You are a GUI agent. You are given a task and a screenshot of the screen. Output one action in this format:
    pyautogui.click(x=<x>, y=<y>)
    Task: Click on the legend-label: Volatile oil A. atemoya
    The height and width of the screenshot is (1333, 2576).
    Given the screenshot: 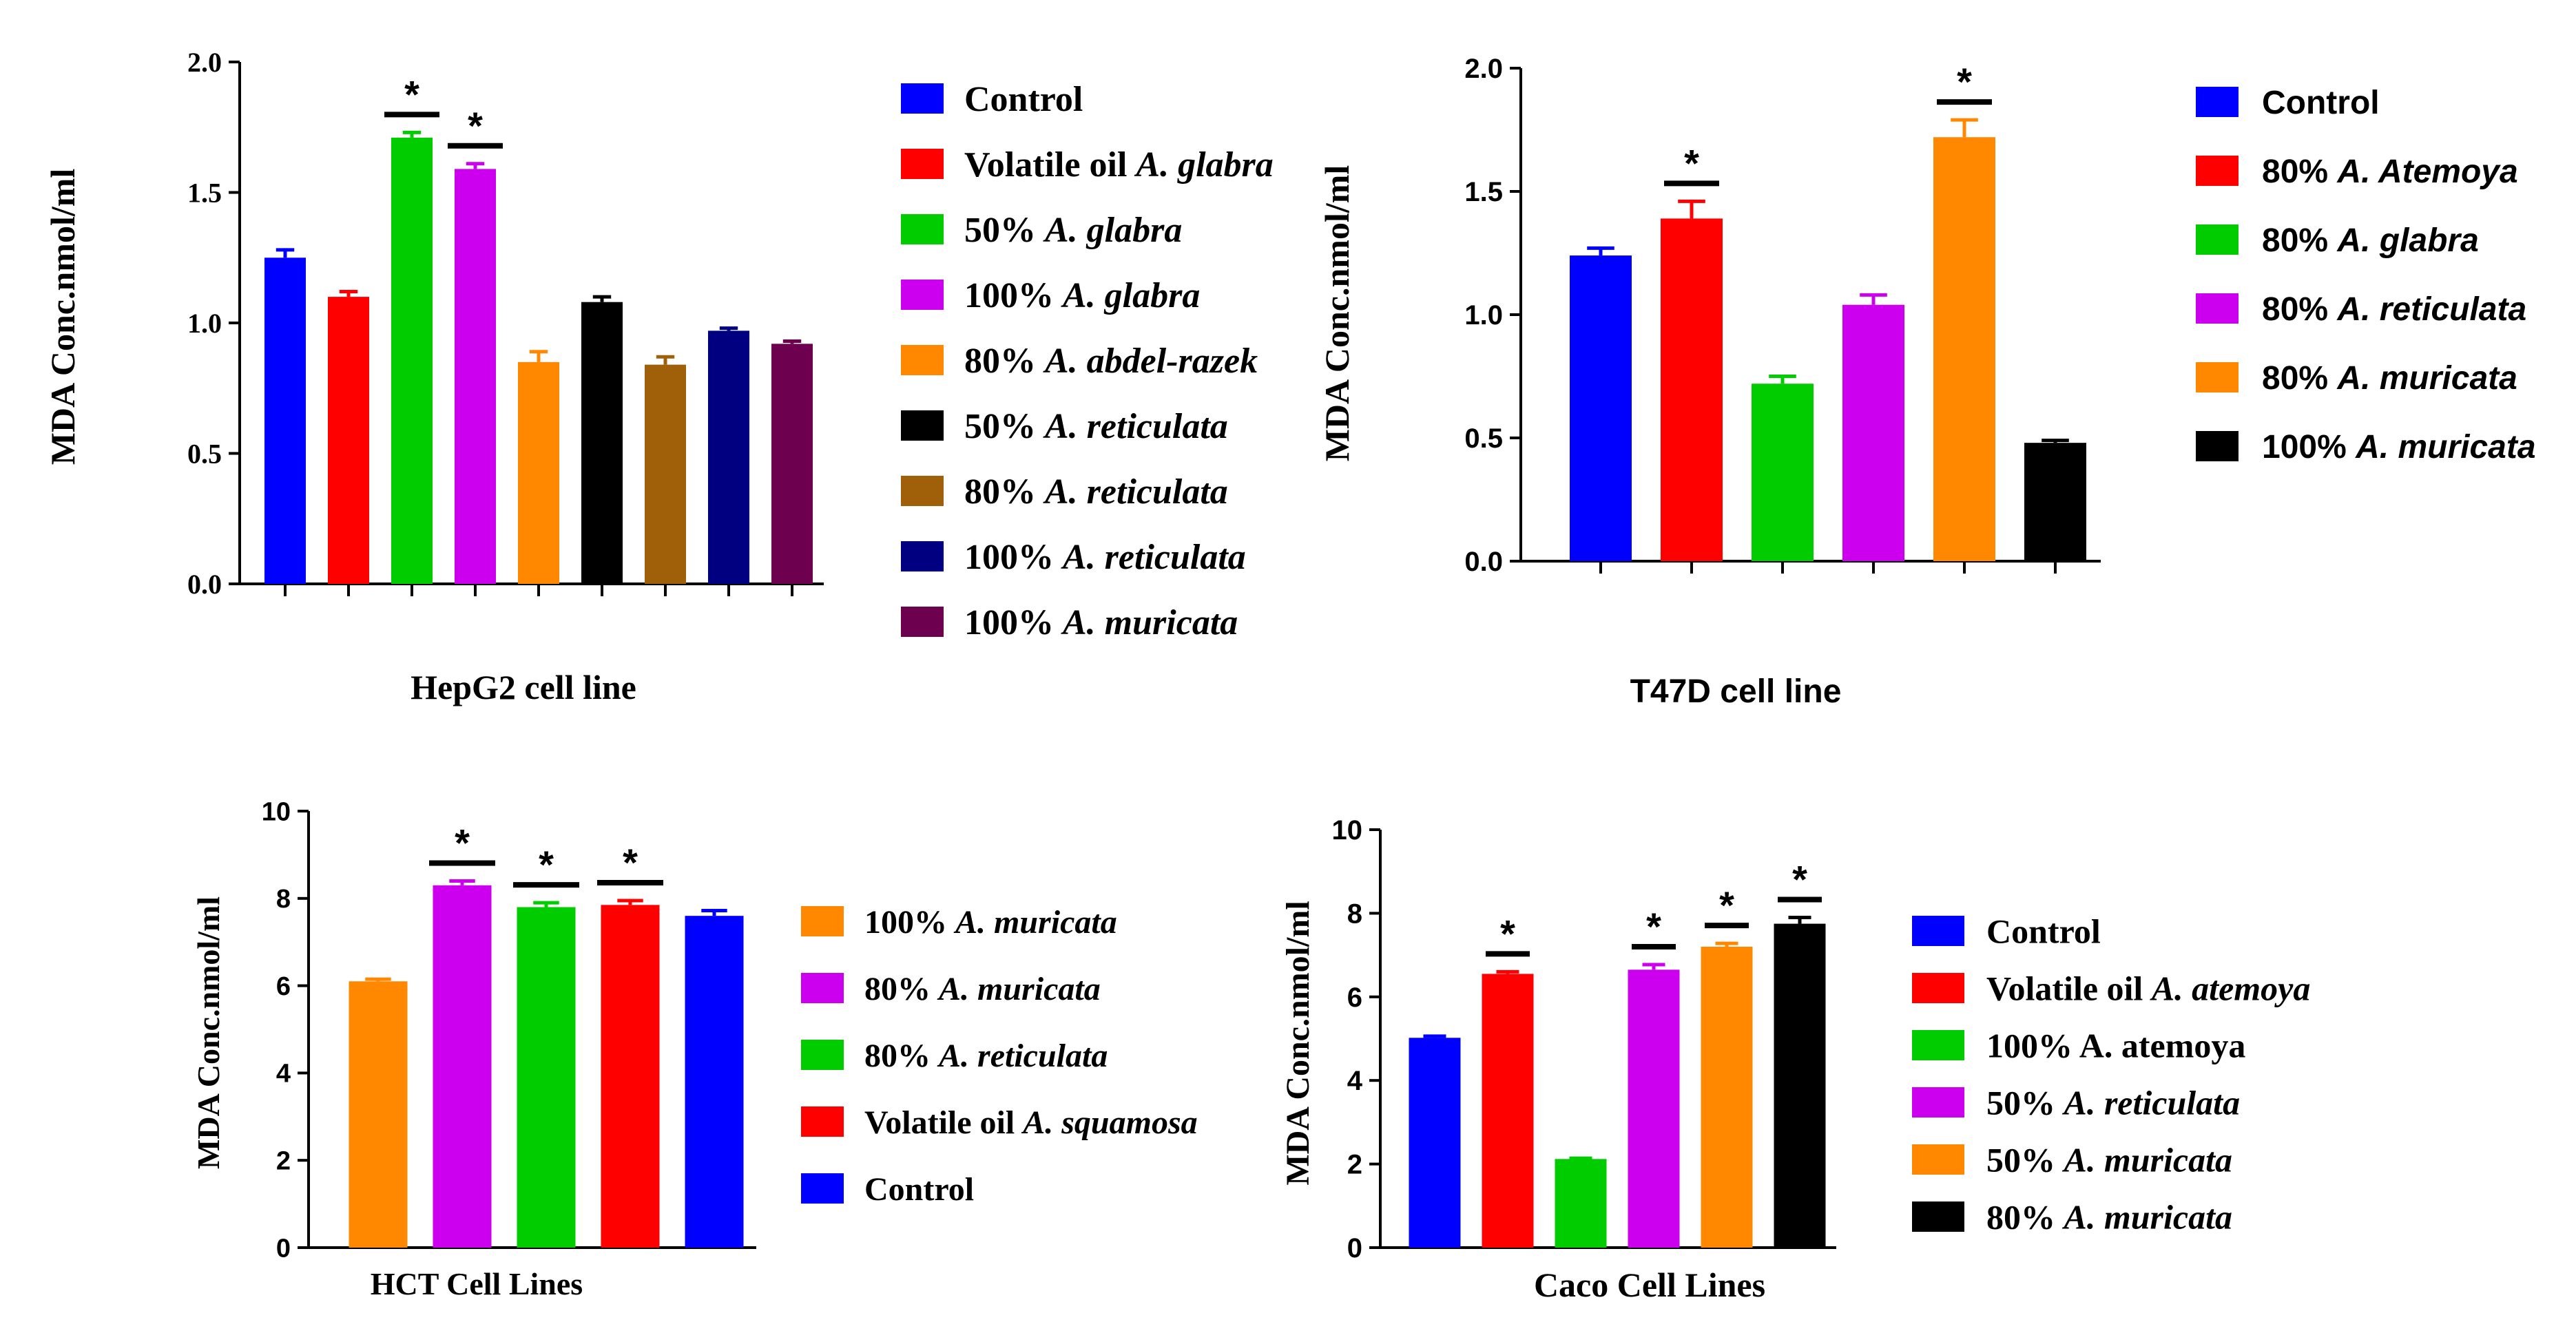 What is the action you would take?
    pyautogui.click(x=2148, y=988)
    